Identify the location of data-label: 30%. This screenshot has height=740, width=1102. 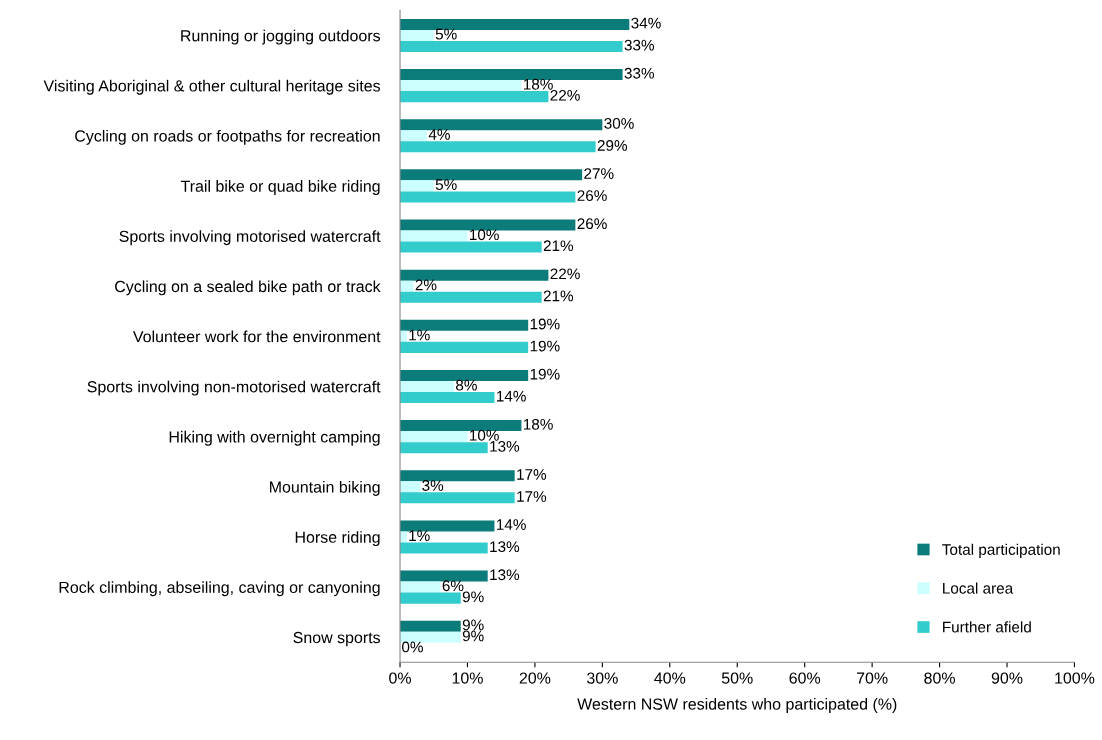
(619, 123).